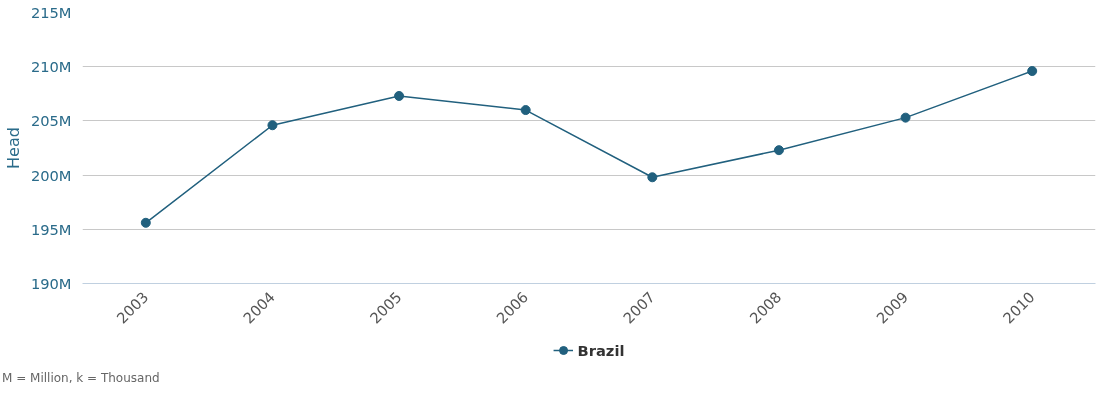  I want to click on y-tick-label: 205M, so click(51, 121).